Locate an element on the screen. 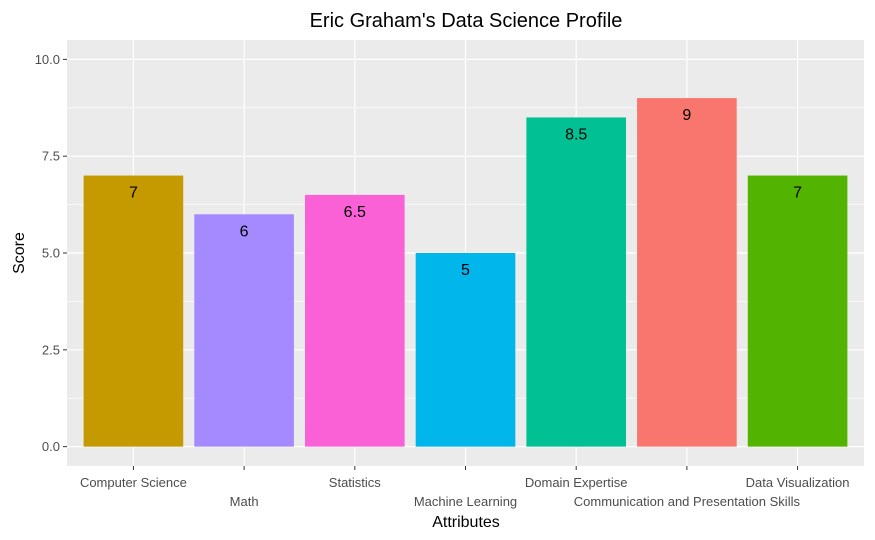 The image size is (875, 540). data-label: 9 is located at coordinates (686, 115).